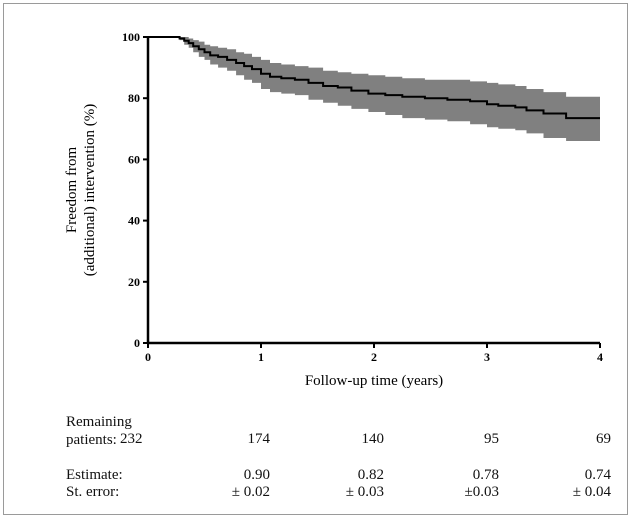 This screenshot has height=520, width=633. What do you see at coordinates (134, 159) in the screenshot?
I see `y-tick-label-60: 60` at bounding box center [134, 159].